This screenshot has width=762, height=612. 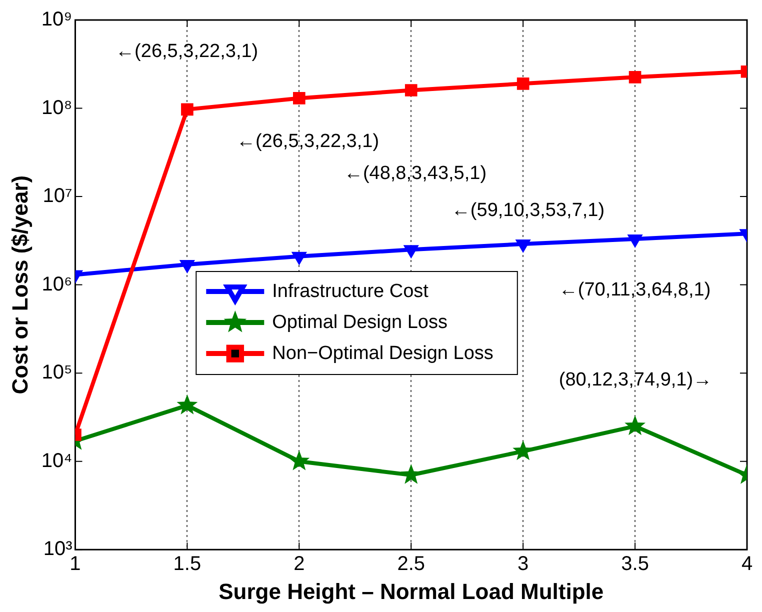 What do you see at coordinates (383, 353) in the screenshot?
I see `legend-label: Non−Optimal Design Loss` at bounding box center [383, 353].